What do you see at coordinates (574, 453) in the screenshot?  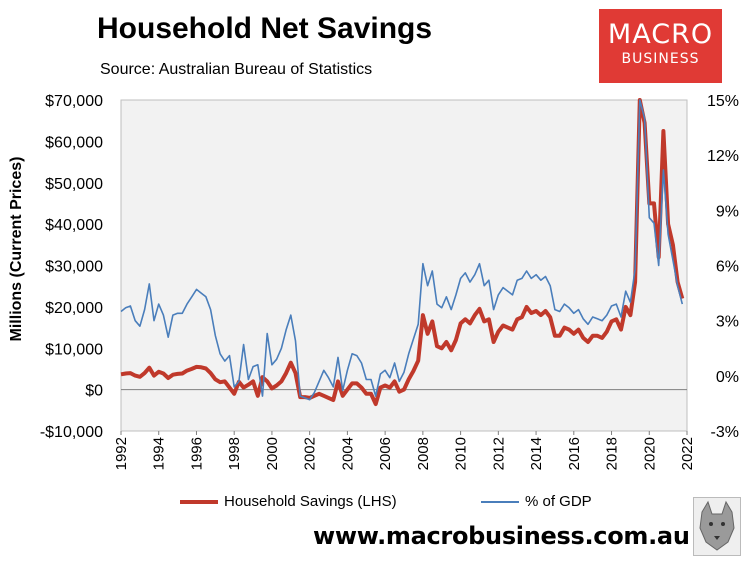 I see `x-tick-label: 2016` at bounding box center [574, 453].